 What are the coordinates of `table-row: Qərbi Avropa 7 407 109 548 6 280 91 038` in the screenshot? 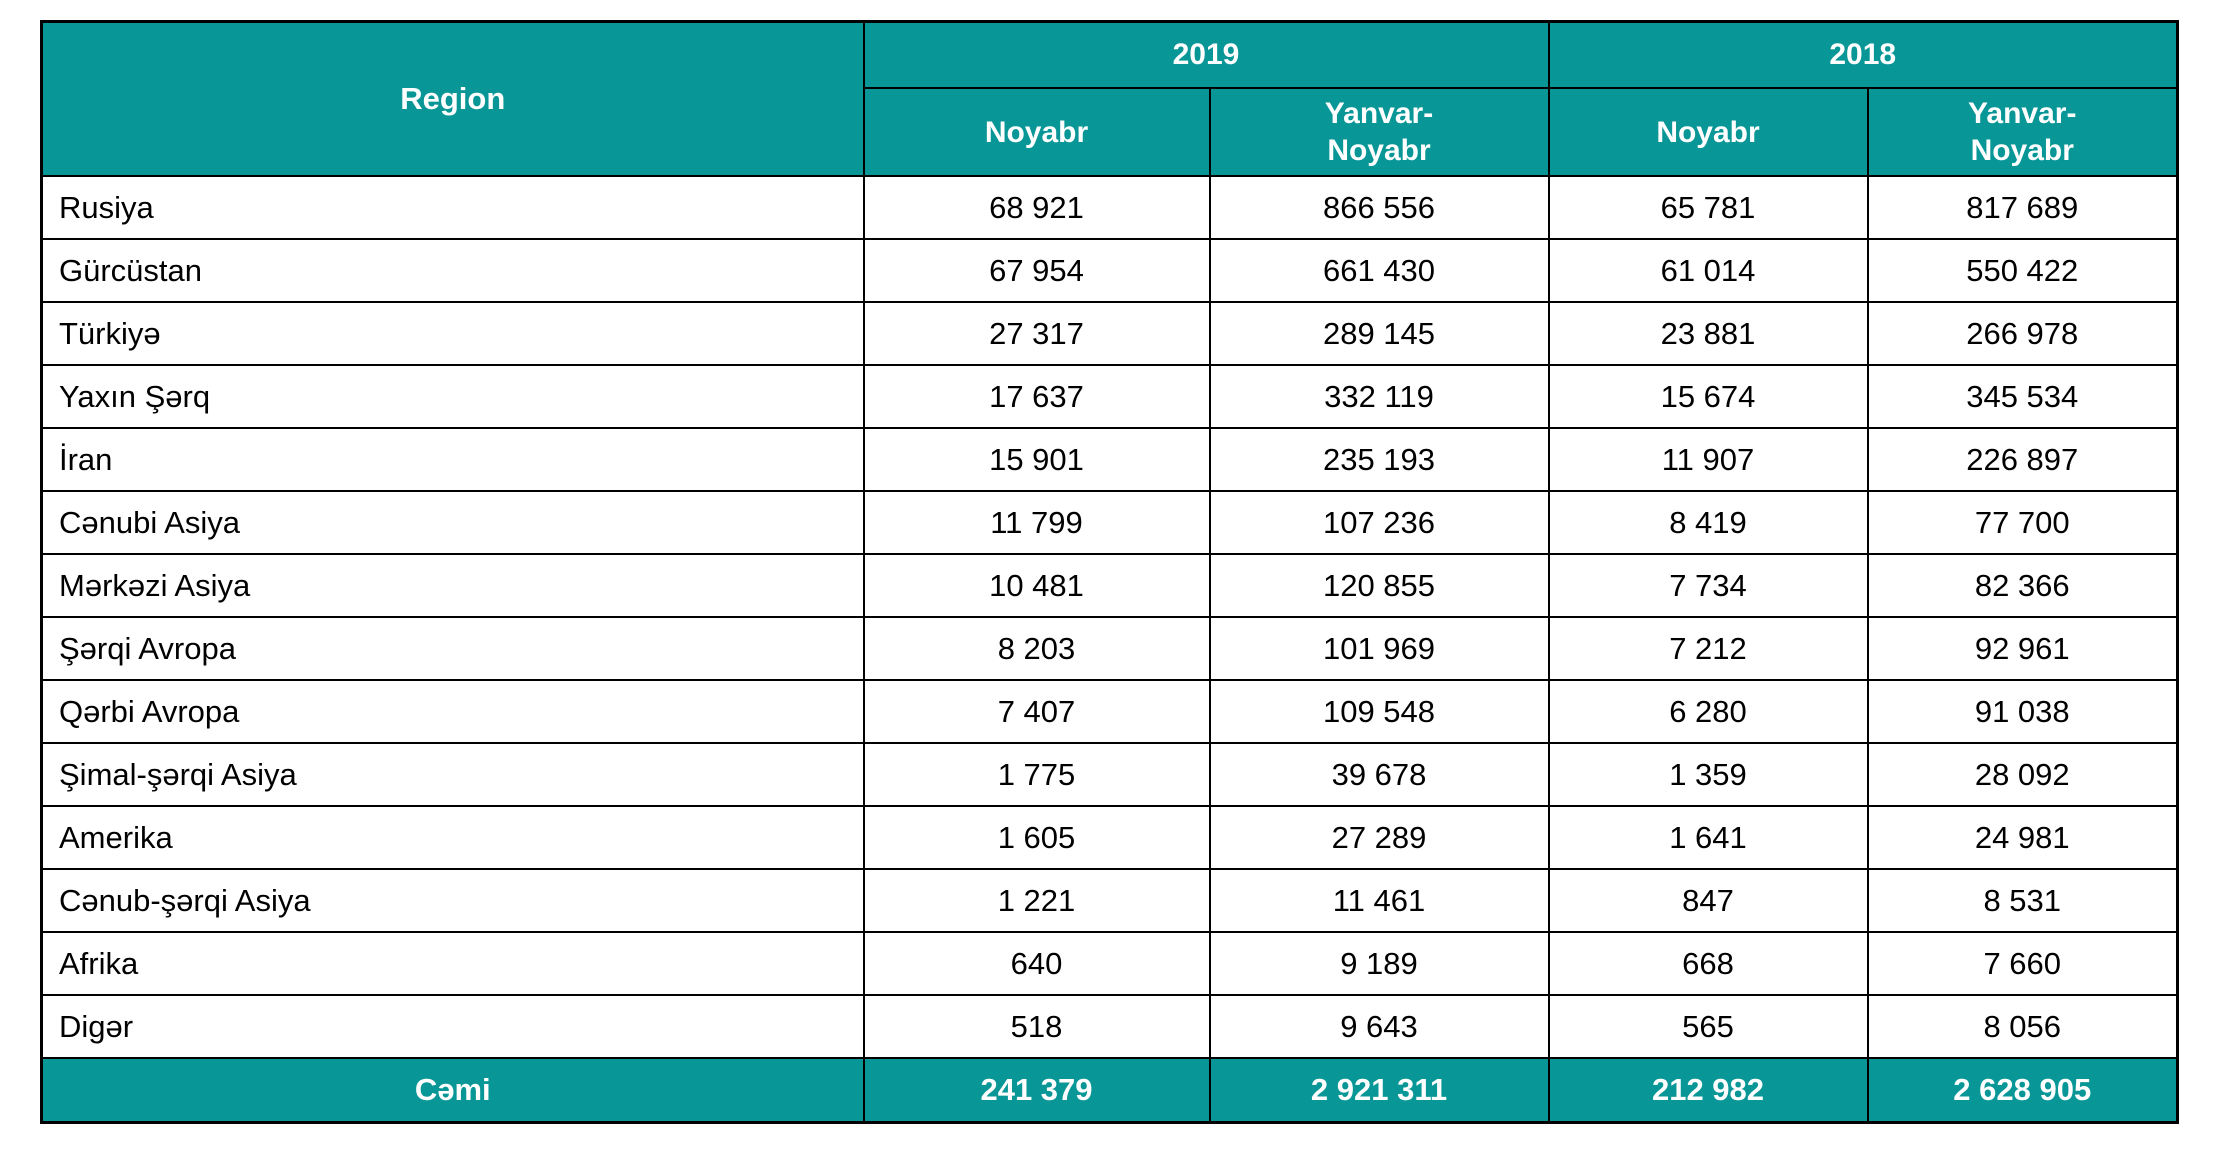 It's located at (1109, 711).